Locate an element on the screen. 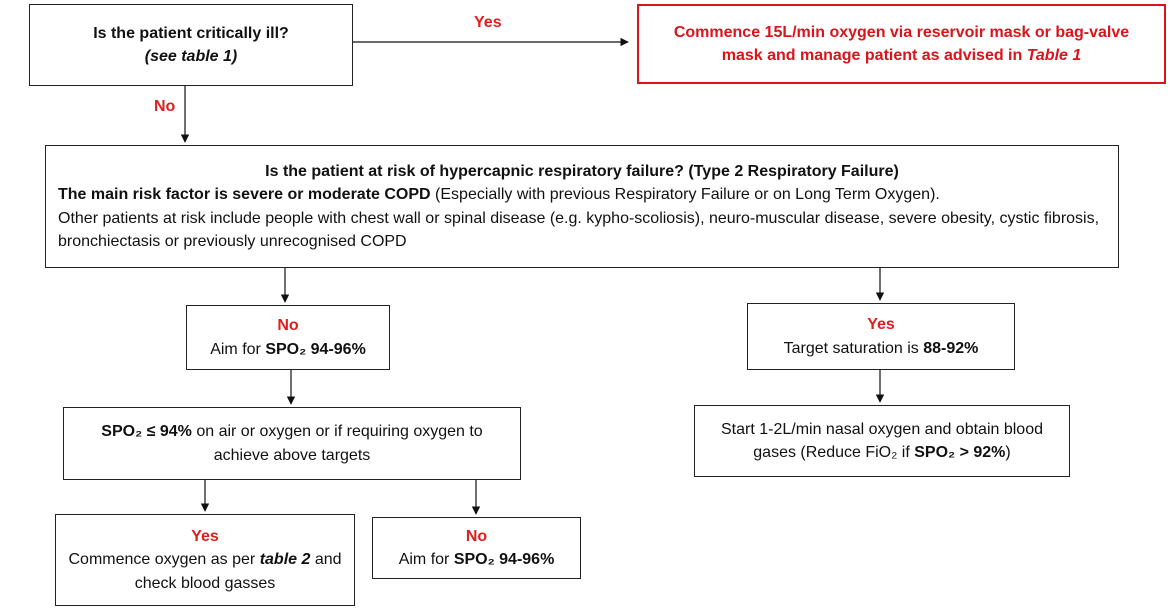 The width and height of the screenshot is (1170, 609). no-risk-box: No Aim for SPO₂ 94-96% is located at coordinates (288, 337).